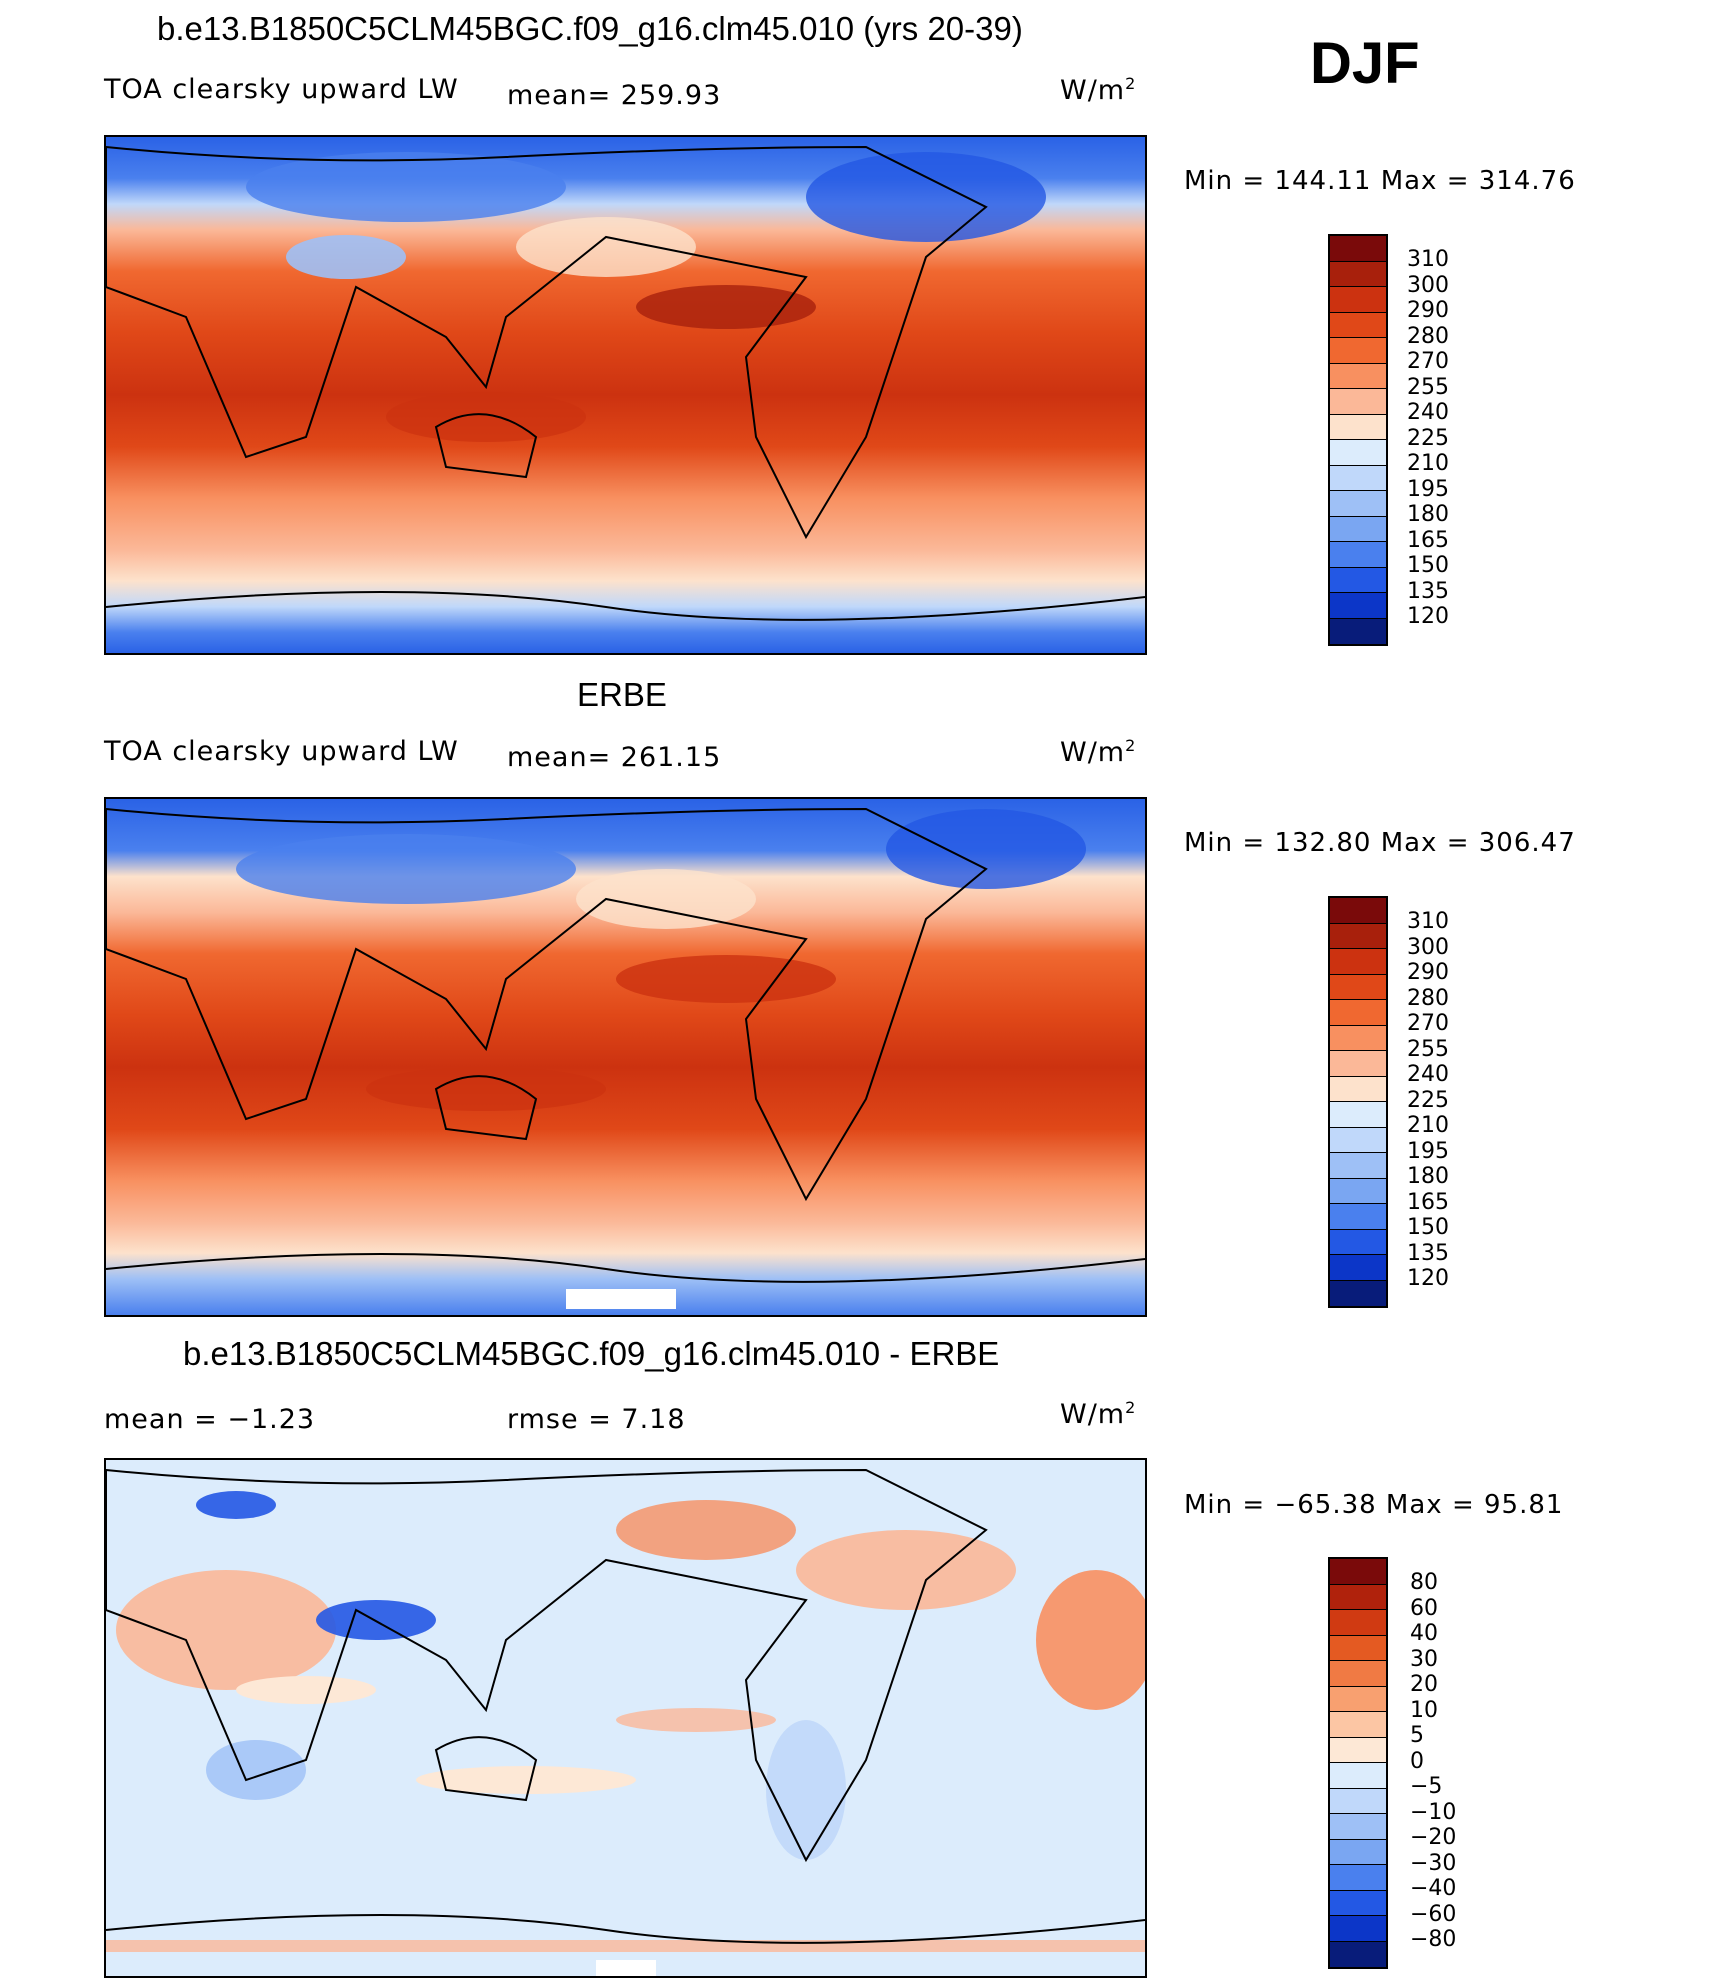  What do you see at coordinates (281, 89) in the screenshot?
I see `panel1-variable-label: TOA clearsky upward LW` at bounding box center [281, 89].